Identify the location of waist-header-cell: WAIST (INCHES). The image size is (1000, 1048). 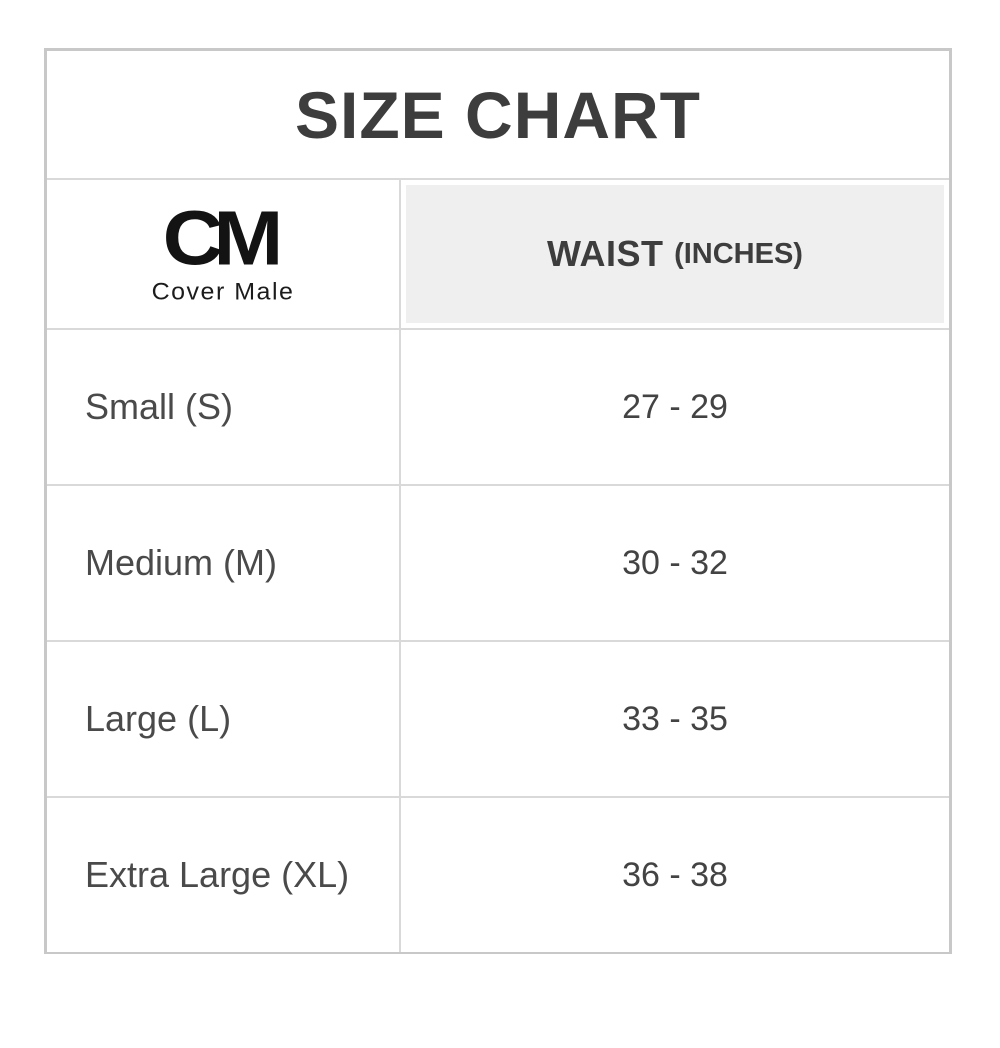
(675, 254).